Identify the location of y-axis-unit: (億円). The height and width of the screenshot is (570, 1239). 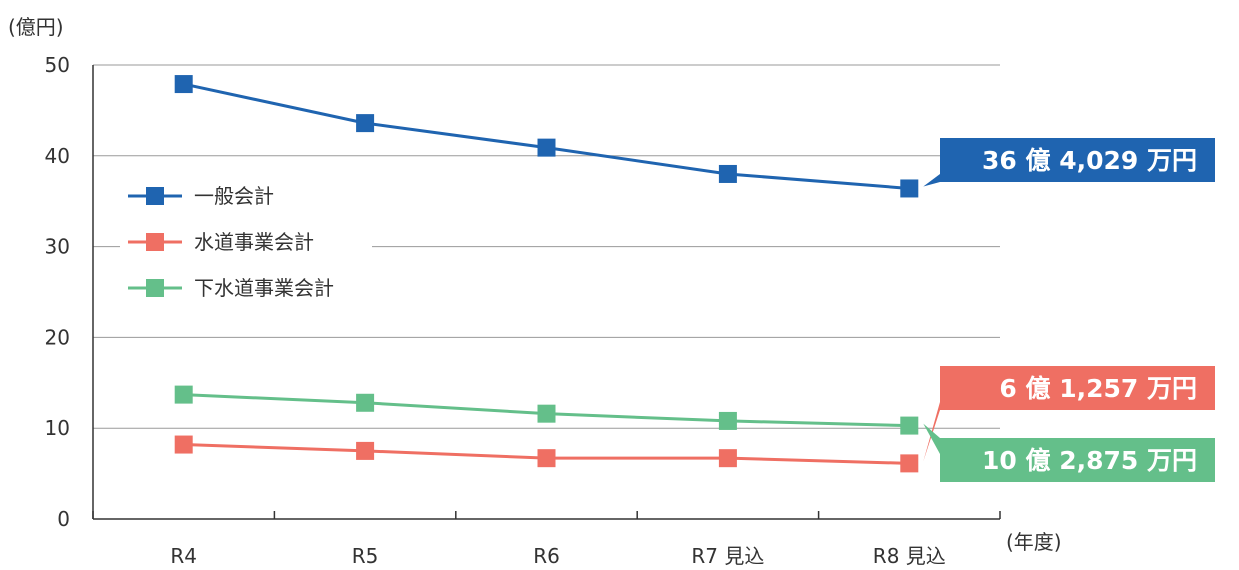
(36, 27).